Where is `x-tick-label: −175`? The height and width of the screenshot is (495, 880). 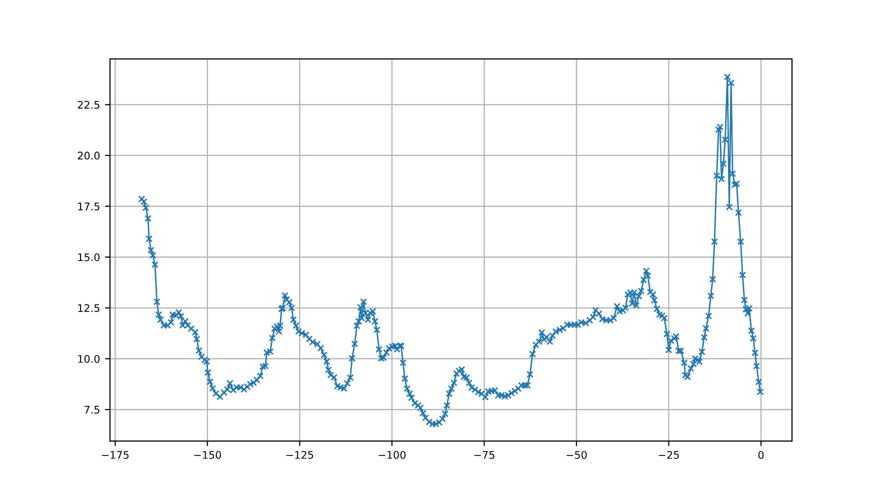 x-tick-label: −175 is located at coordinates (115, 455).